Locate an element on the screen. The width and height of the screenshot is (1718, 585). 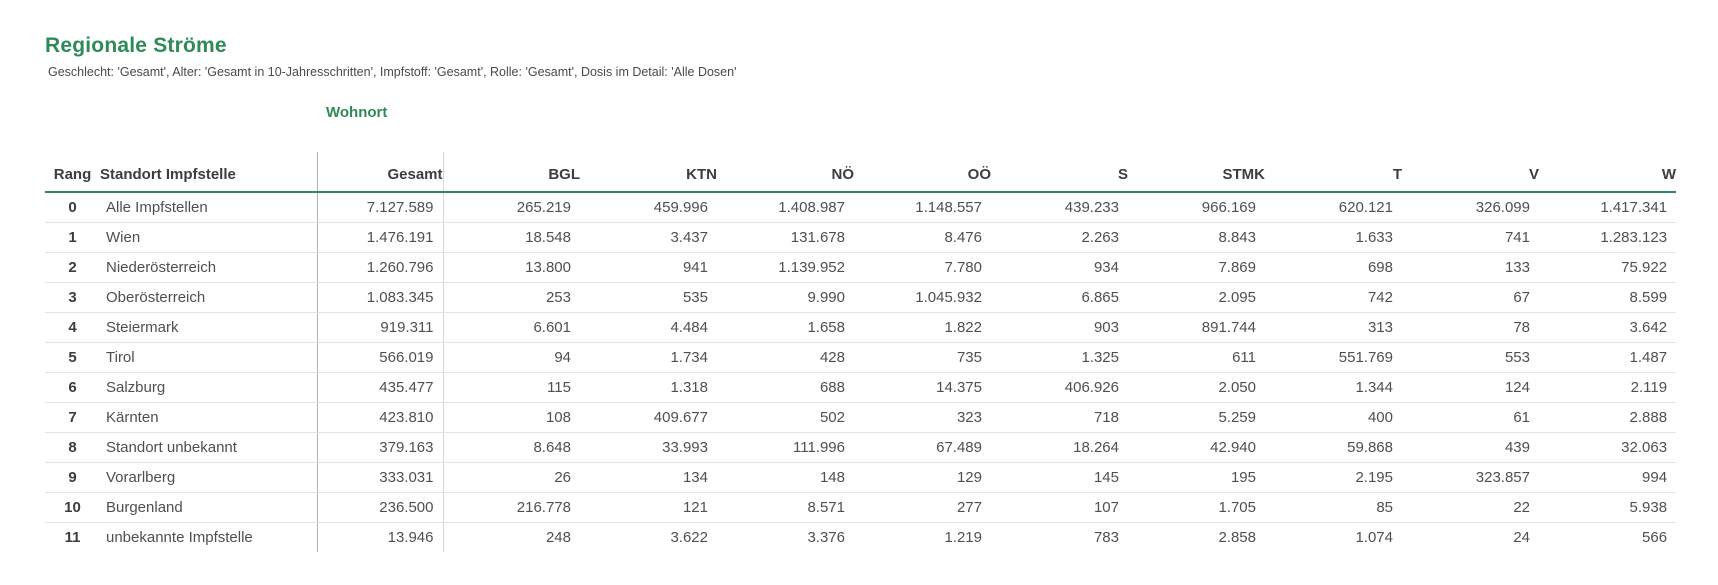
value-cell: 236.500 is located at coordinates (379, 507).